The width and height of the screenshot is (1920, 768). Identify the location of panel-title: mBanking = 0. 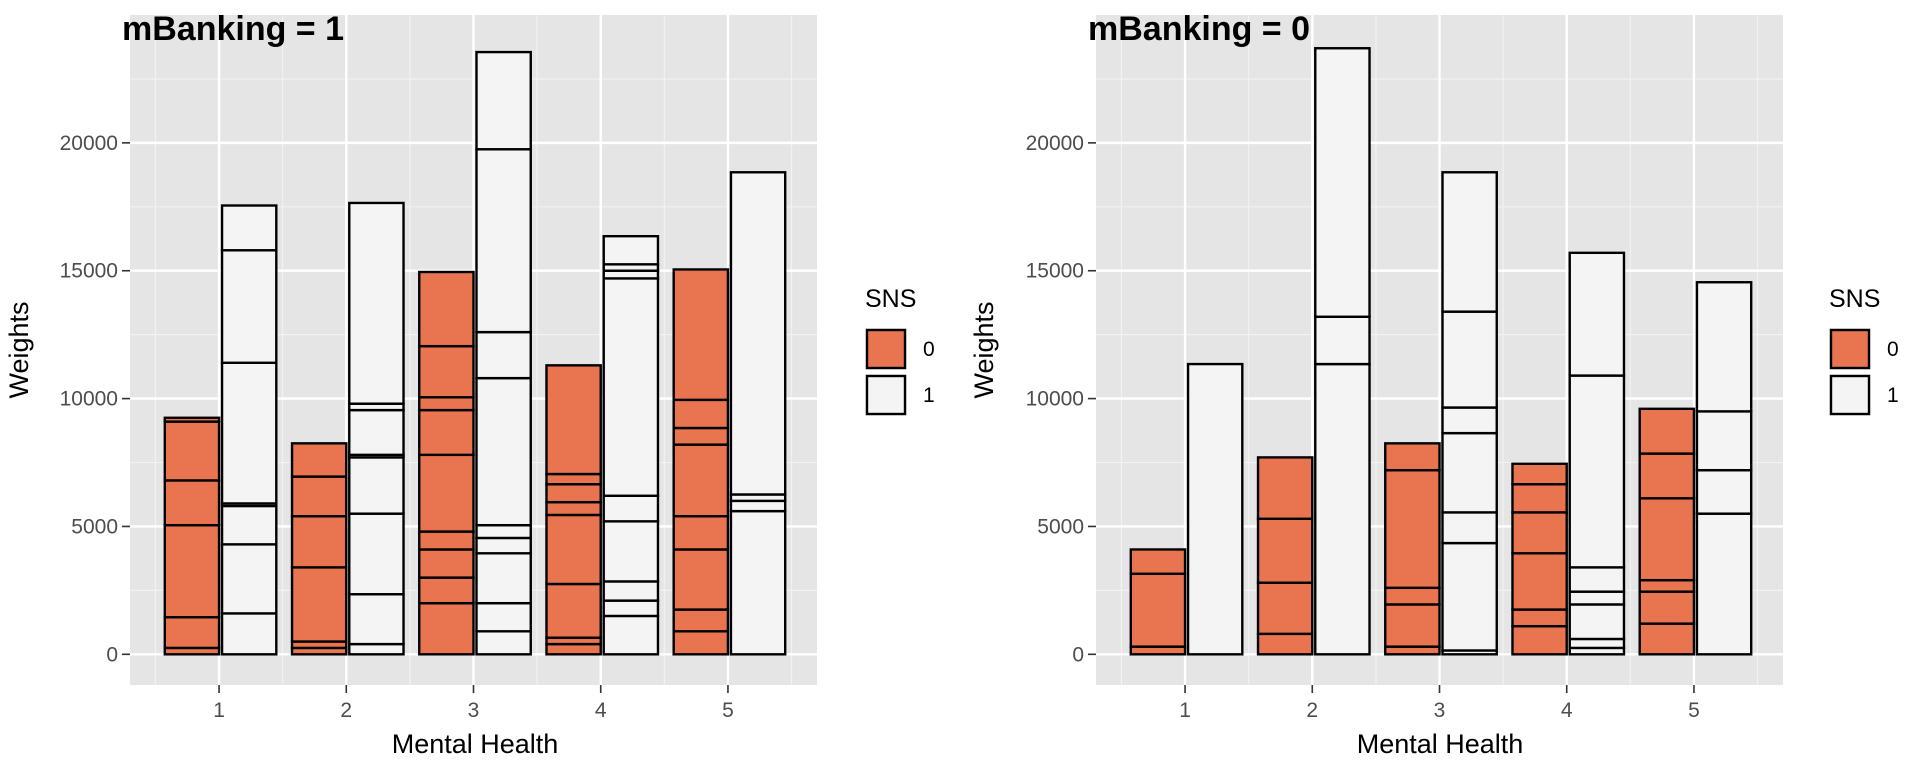
(1199, 29).